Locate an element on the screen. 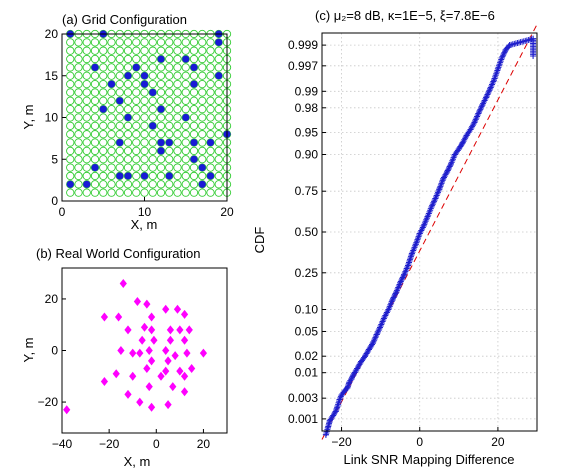  y-tick-label: 0.98 is located at coordinates (307, 108).